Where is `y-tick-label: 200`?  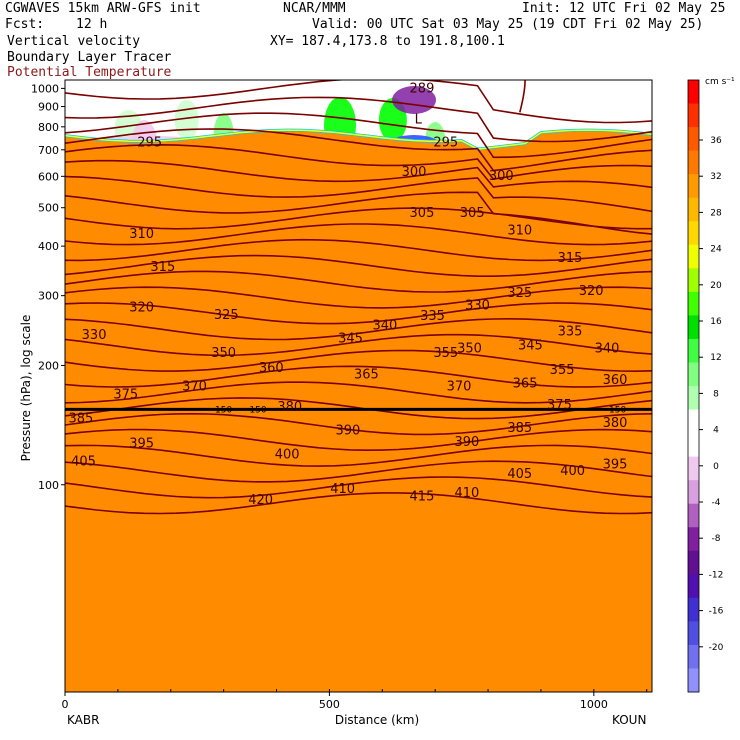 y-tick-label: 200 is located at coordinates (48, 365).